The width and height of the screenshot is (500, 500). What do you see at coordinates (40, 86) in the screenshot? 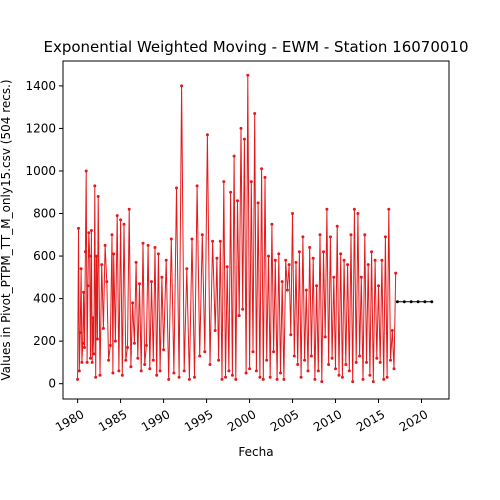
I see `y-tick-label: 1400` at bounding box center [40, 86].